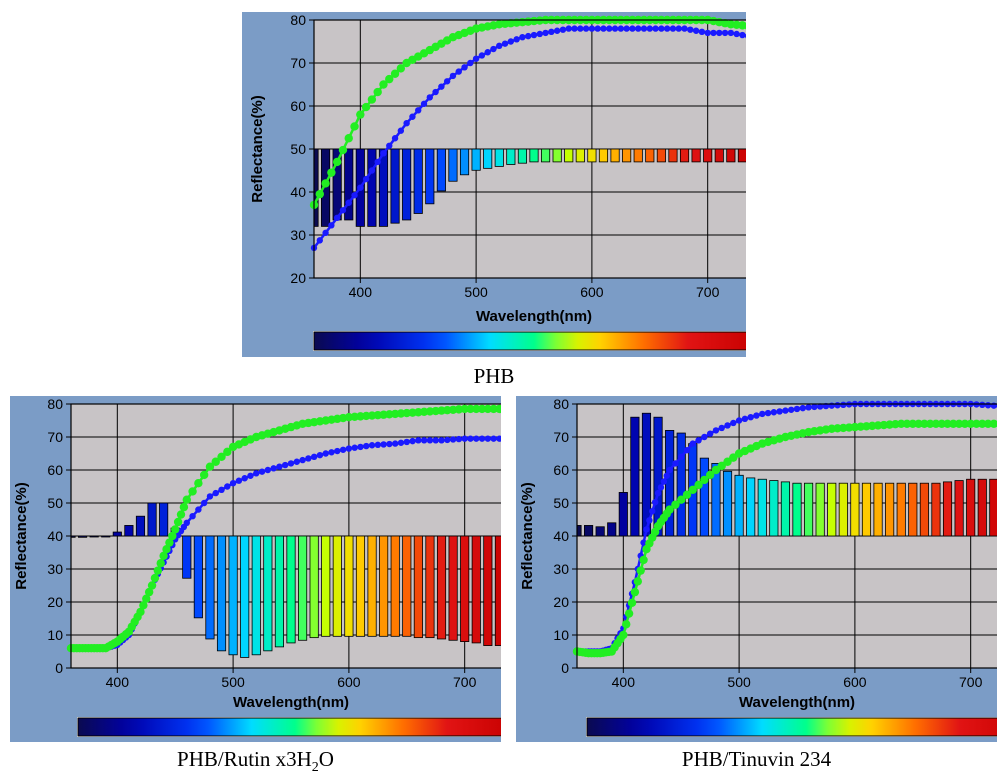  I want to click on x-axis-label: Wavelength(nm), so click(291, 702).